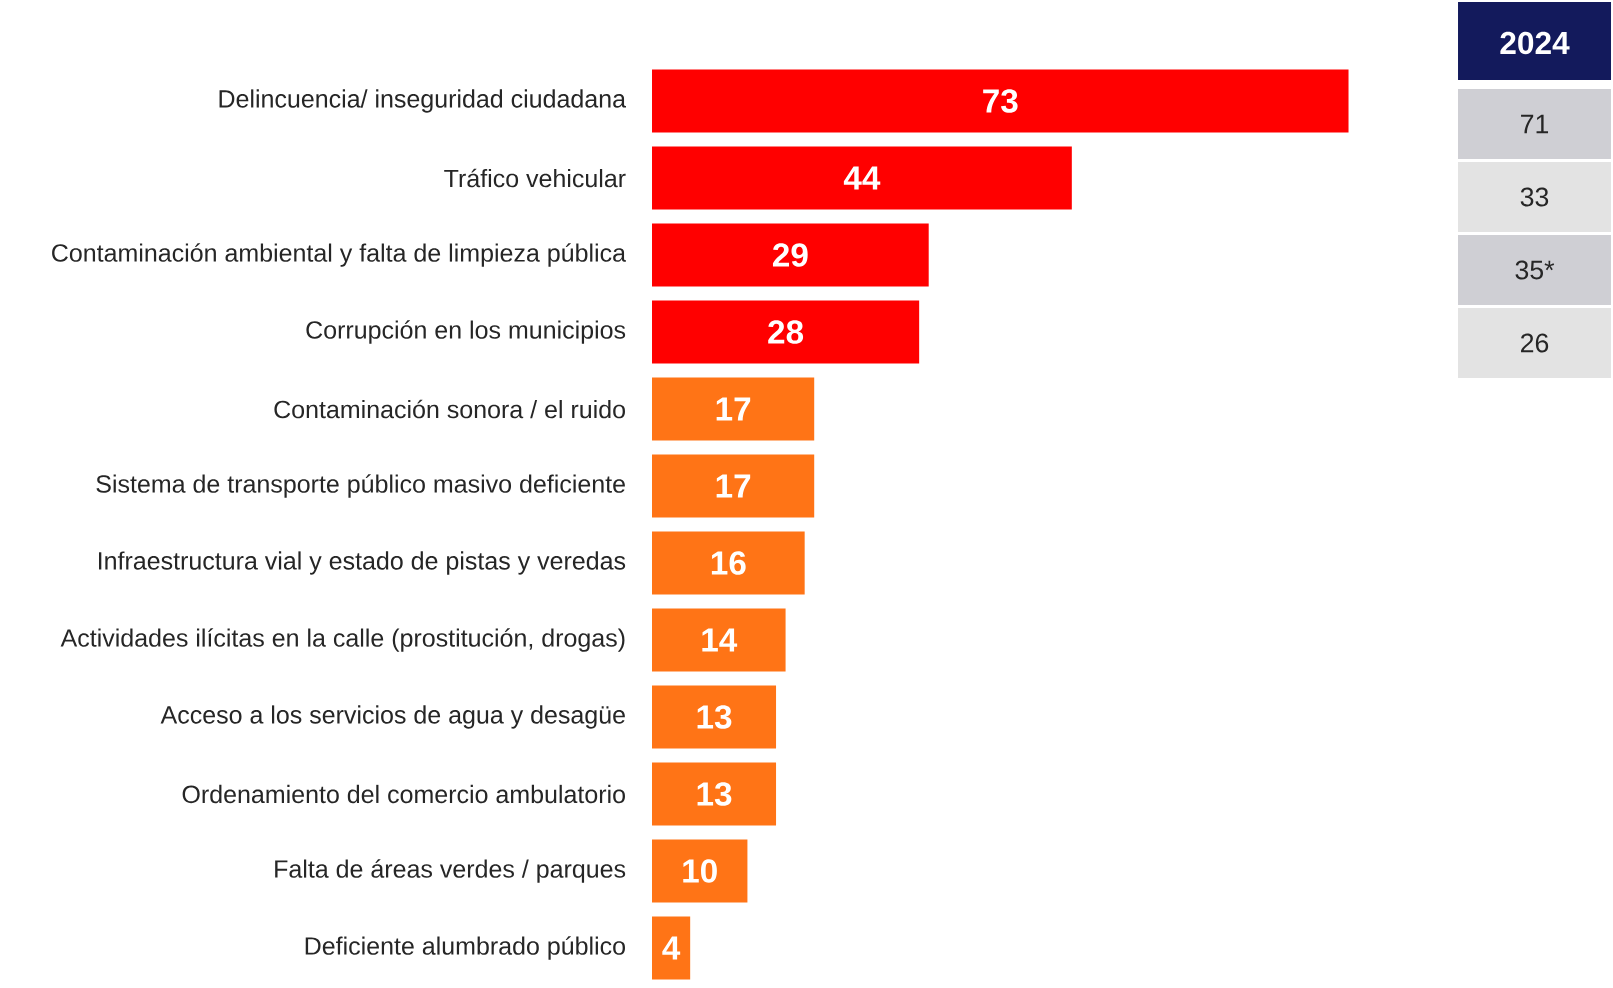  I want to click on data-label: 29, so click(790, 255).